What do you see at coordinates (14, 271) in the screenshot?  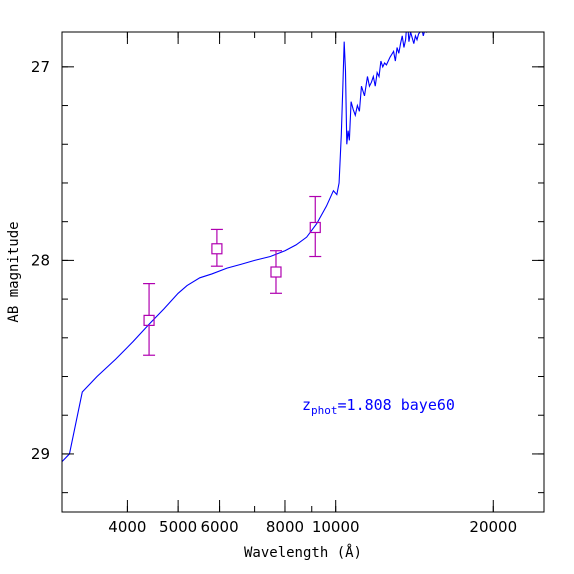 I see `y-axis-title: AB magnitude` at bounding box center [14, 271].